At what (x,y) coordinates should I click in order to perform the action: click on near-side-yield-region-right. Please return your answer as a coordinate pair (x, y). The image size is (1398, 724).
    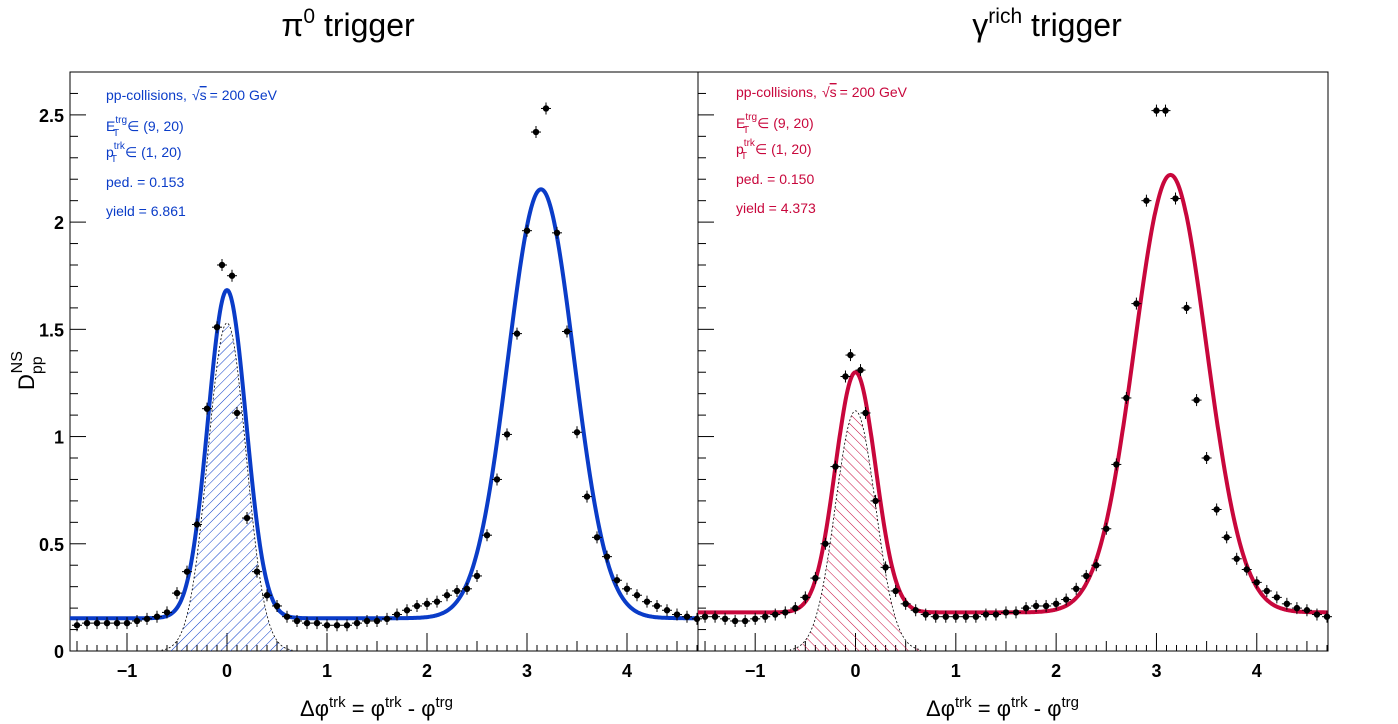
    Looking at the image, I should click on (855, 531).